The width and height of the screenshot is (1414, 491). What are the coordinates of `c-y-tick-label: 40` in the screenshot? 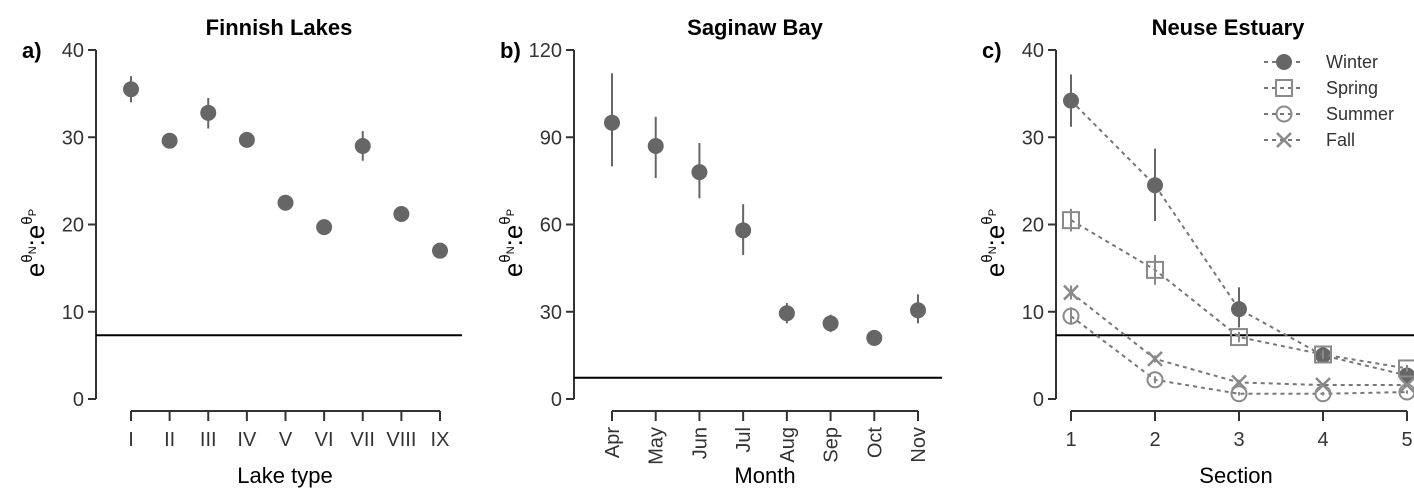 It's located at (1033, 51).